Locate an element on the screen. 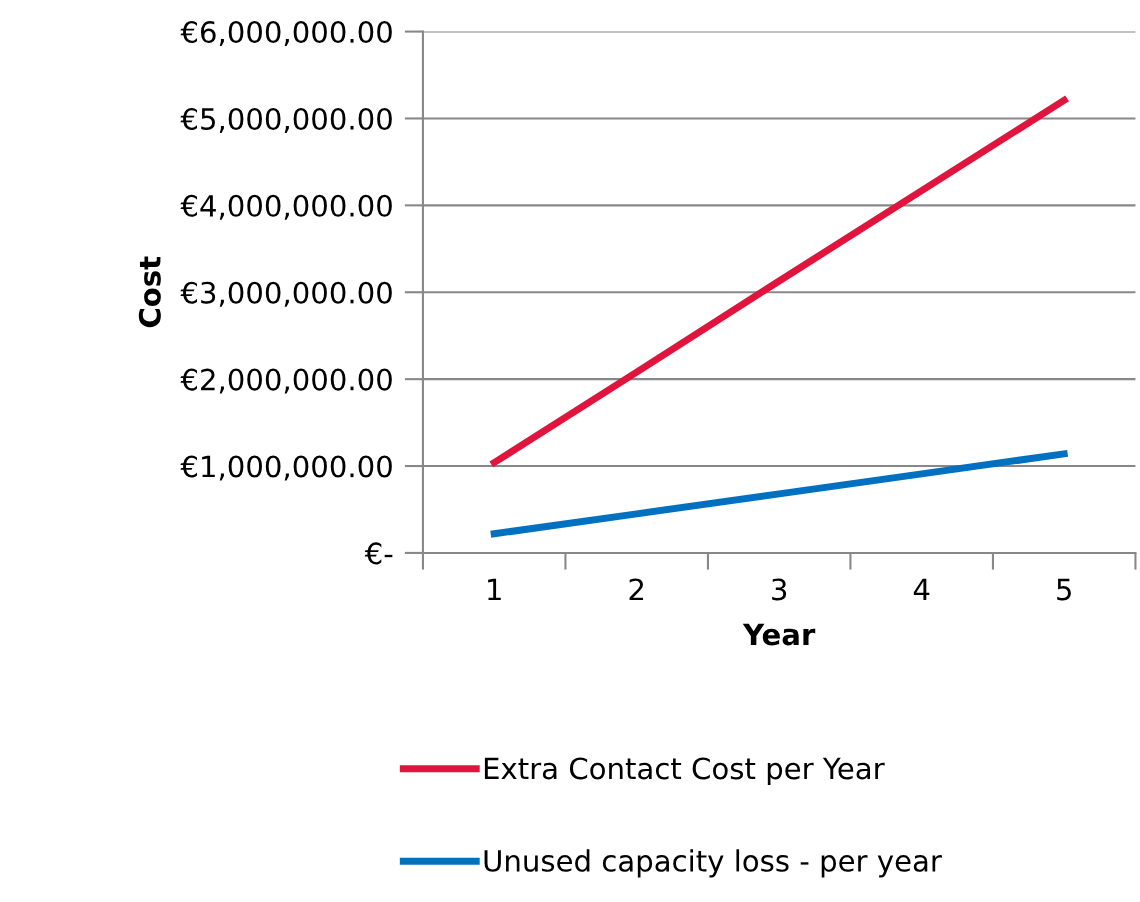 This screenshot has width=1140, height=902. x-tick-label: 1 is located at coordinates (494, 589).